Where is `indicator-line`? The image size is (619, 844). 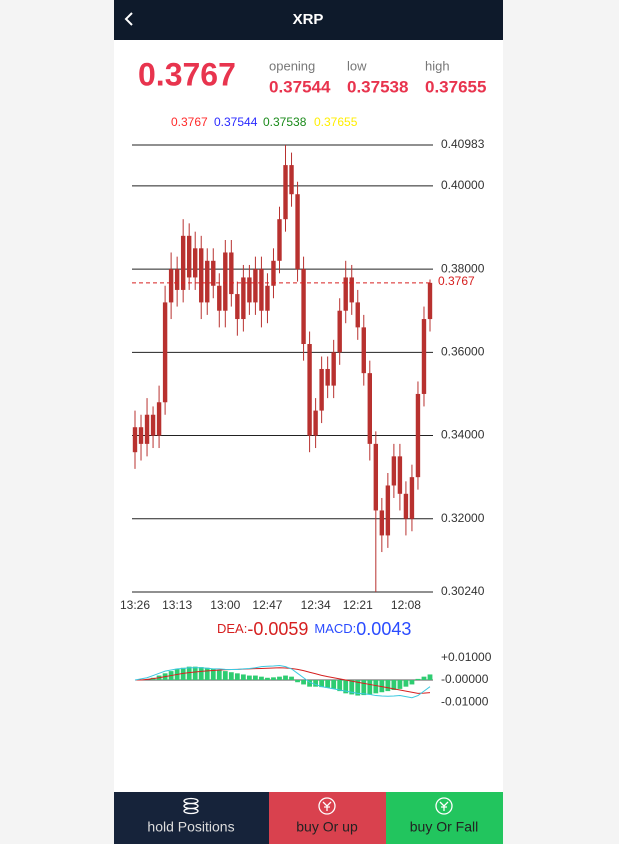
indicator-line is located at coordinates (283, 680).